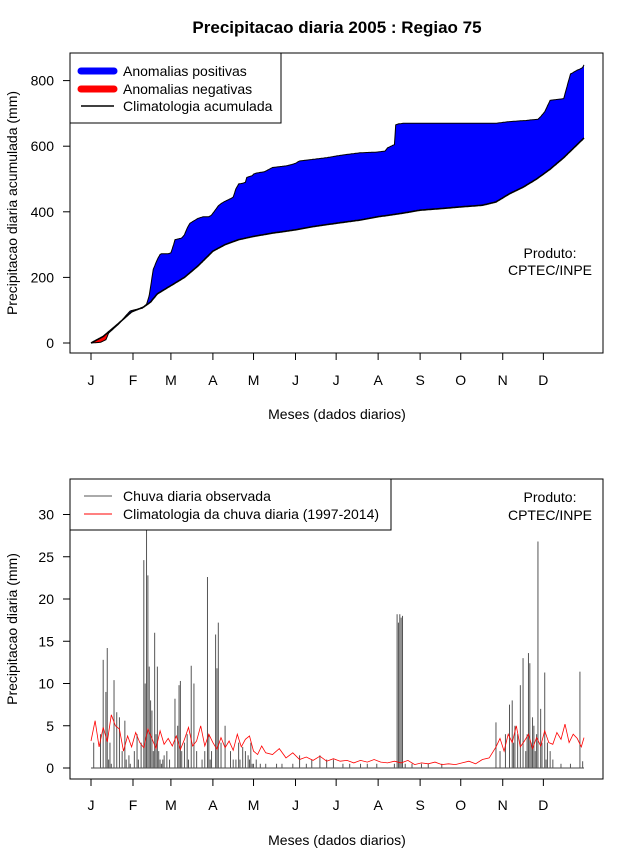  I want to click on top-y-tick-label: 800, so click(43, 81).